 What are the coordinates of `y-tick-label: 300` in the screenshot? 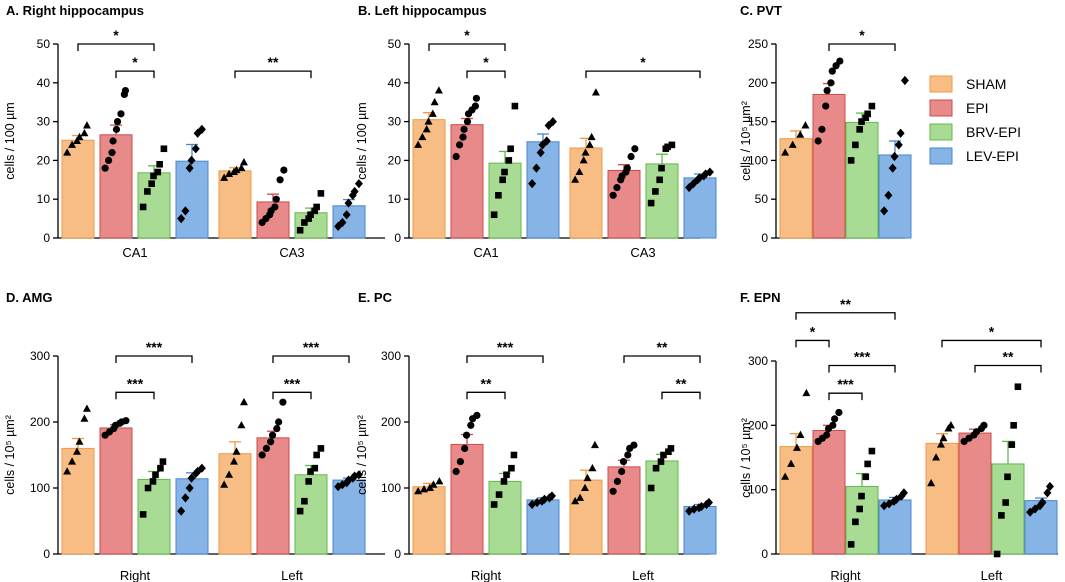 It's located at (758, 361).